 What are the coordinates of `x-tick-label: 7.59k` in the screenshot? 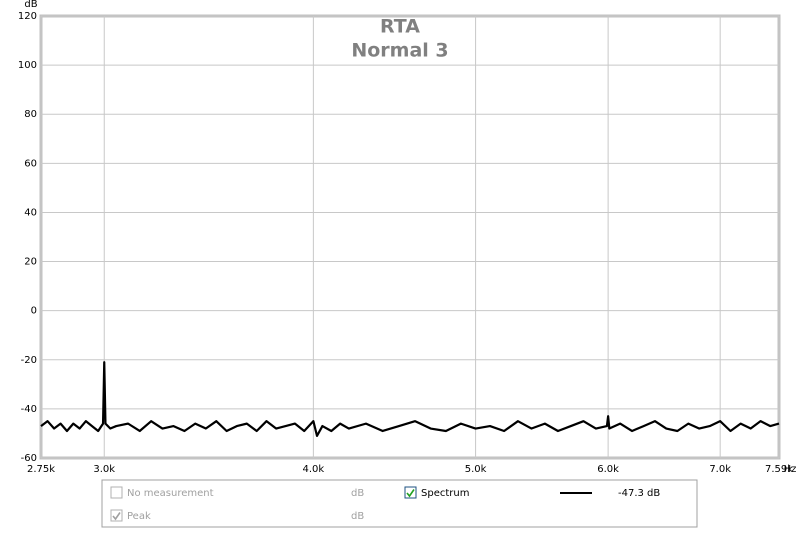 It's located at (779, 469).